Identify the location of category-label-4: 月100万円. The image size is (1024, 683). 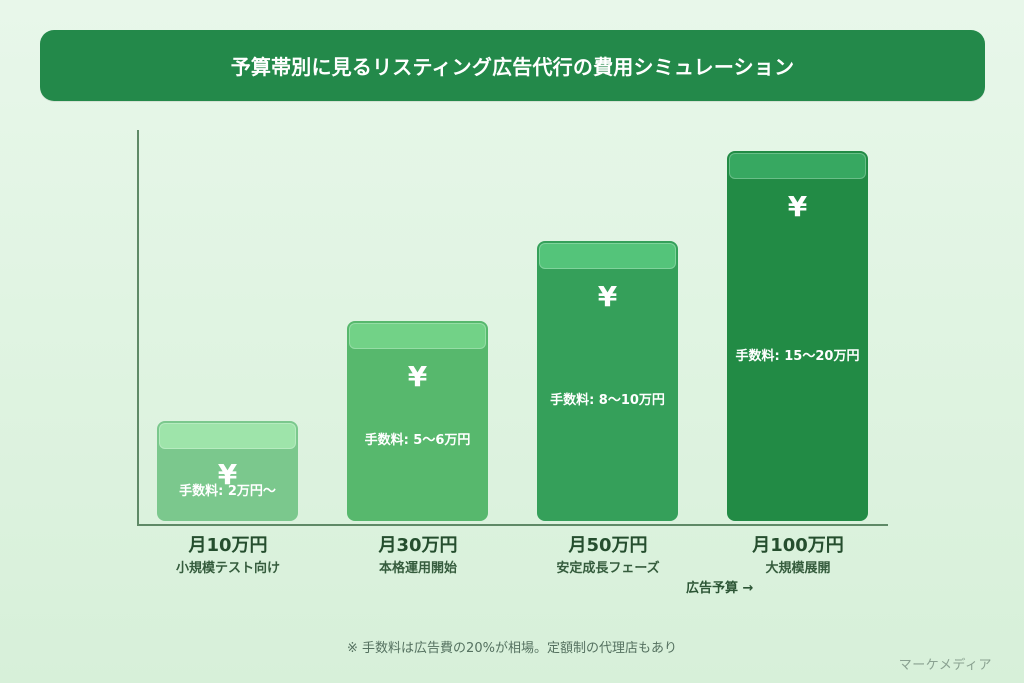
(798, 545).